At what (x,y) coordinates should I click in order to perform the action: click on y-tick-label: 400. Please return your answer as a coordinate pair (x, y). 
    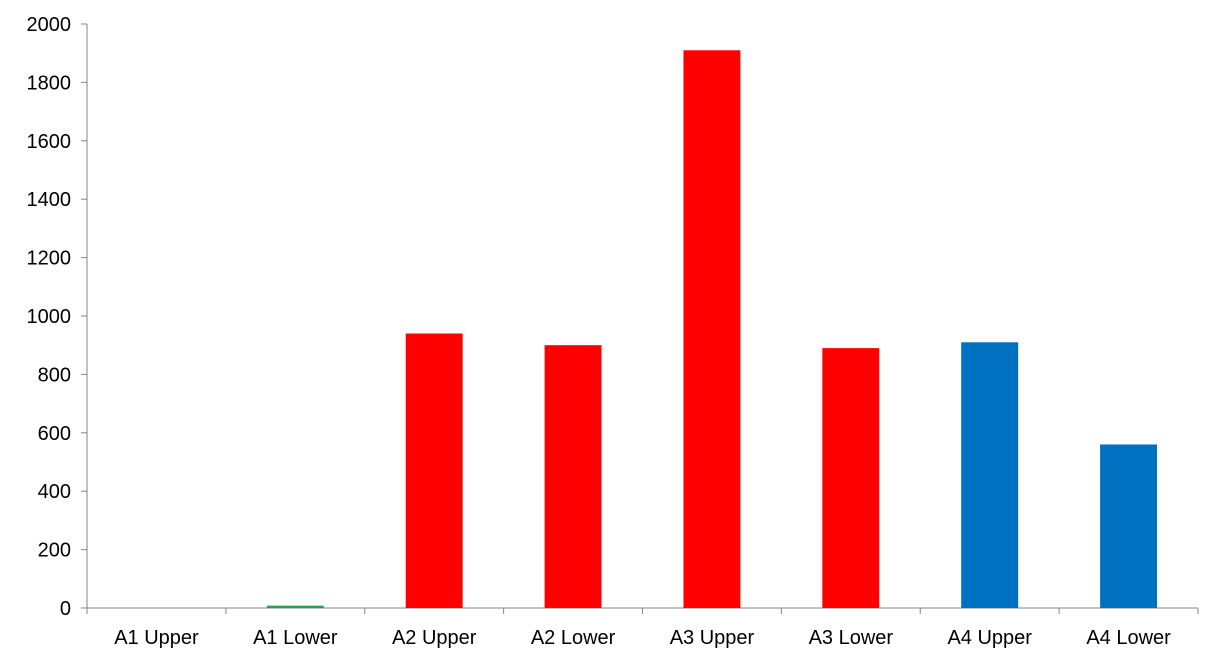
    Looking at the image, I should click on (54, 492).